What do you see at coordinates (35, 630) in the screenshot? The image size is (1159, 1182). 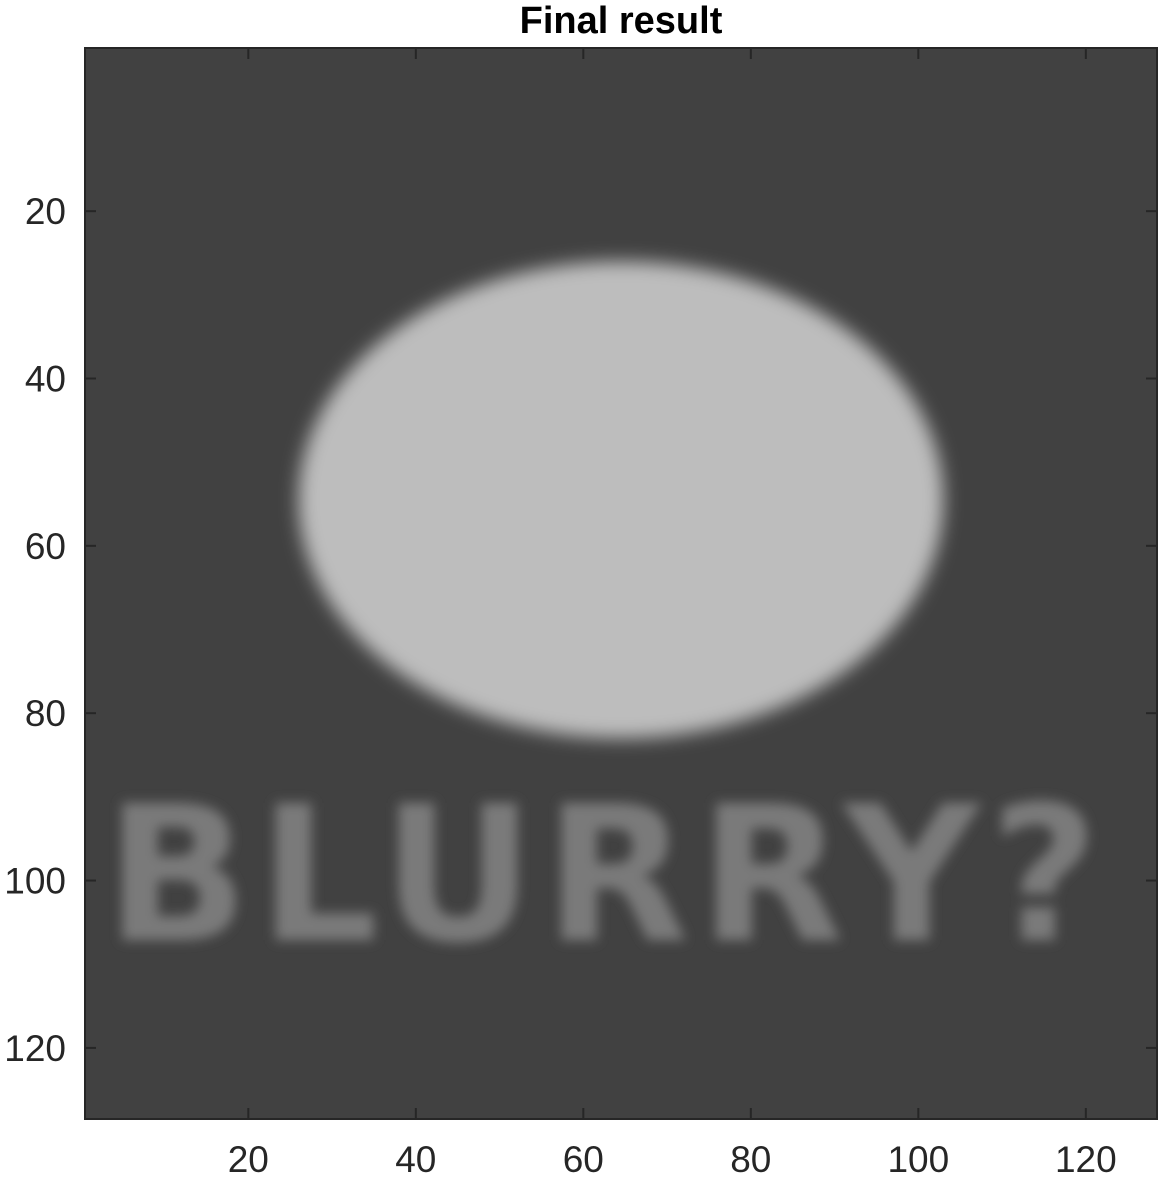 I see `y-axis-tick-labels: 20 40 60 80 100 120` at bounding box center [35, 630].